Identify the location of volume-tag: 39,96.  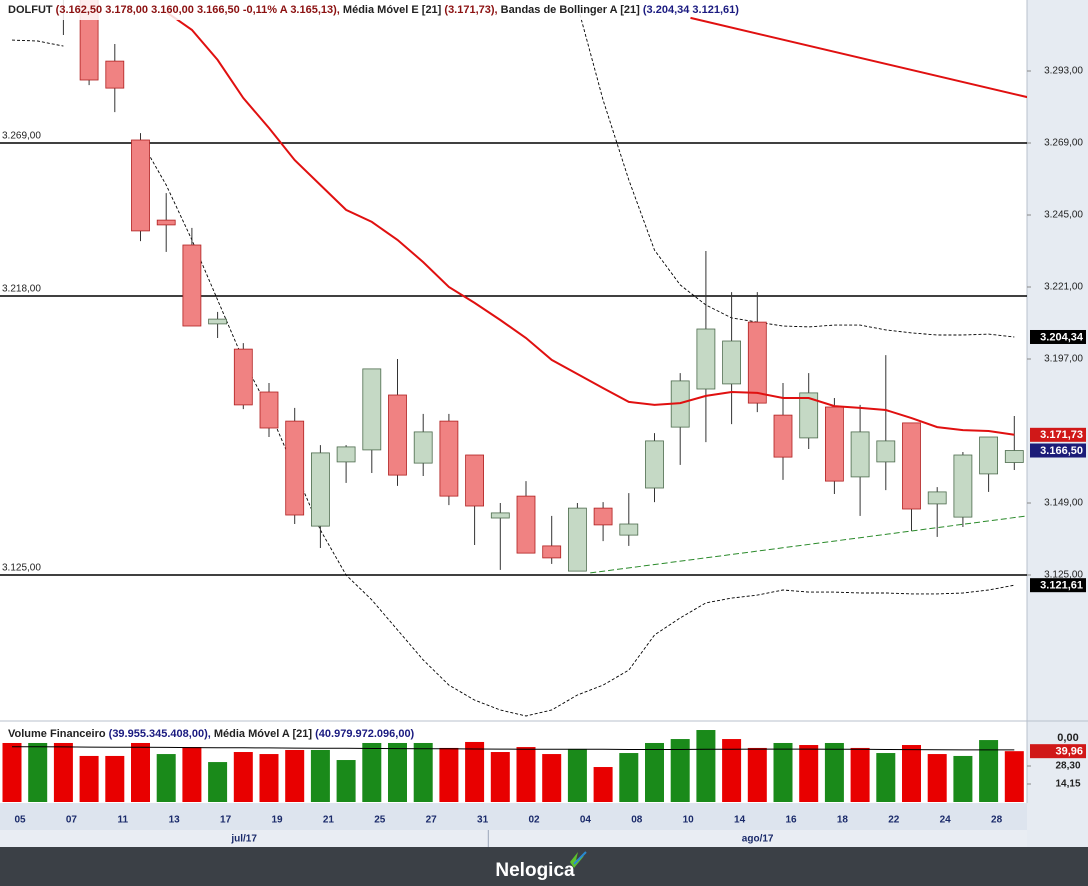
(1069, 752).